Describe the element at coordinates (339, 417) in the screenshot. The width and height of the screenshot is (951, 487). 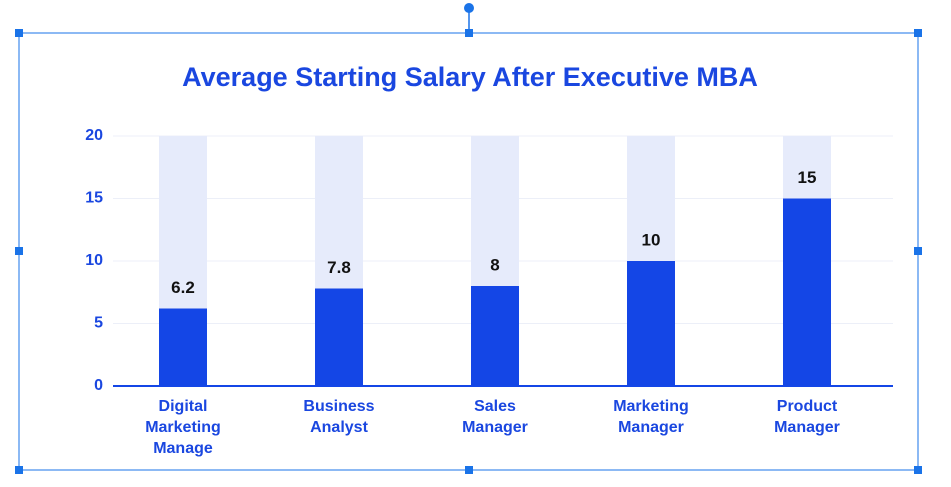
I see `x-tick-label: Business Analyst` at that location.